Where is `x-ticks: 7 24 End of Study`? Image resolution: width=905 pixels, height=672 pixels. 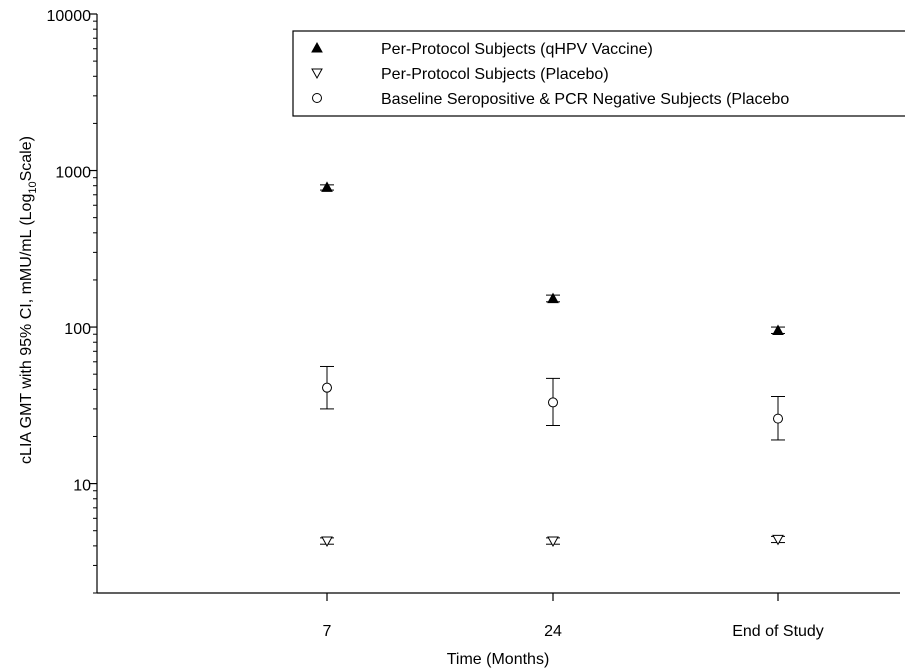 x-ticks: 7 24 End of Study is located at coordinates (573, 616).